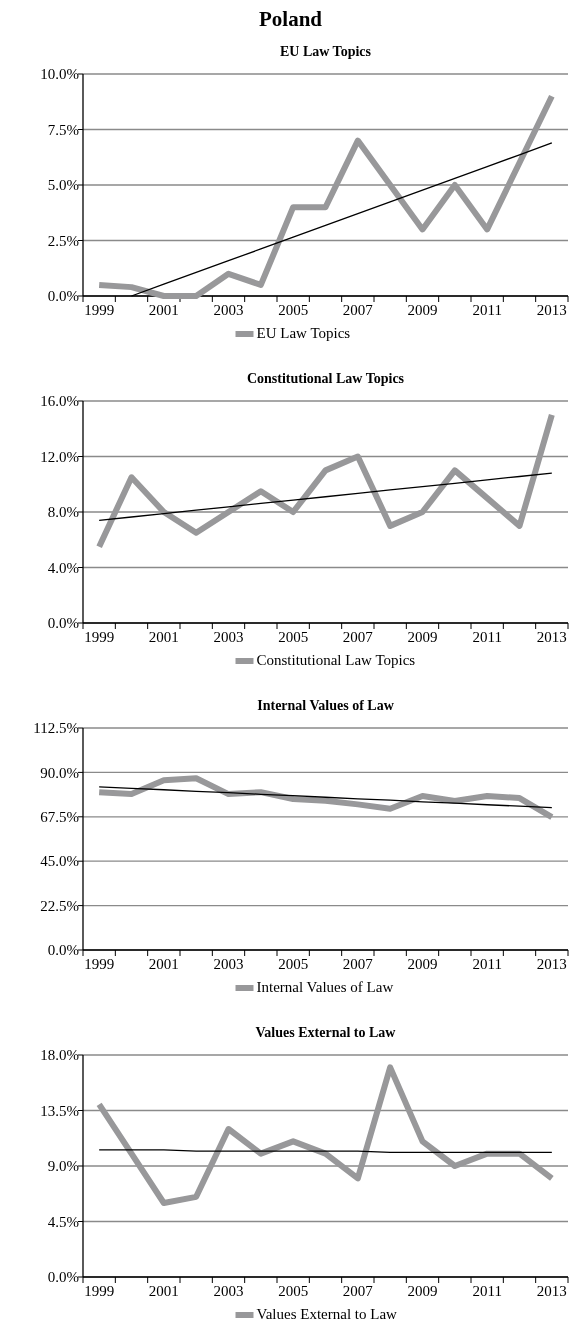 Image resolution: width=573 pixels, height=1328 pixels. What do you see at coordinates (326, 1032) in the screenshot?
I see `chart-title: Values External to Law` at bounding box center [326, 1032].